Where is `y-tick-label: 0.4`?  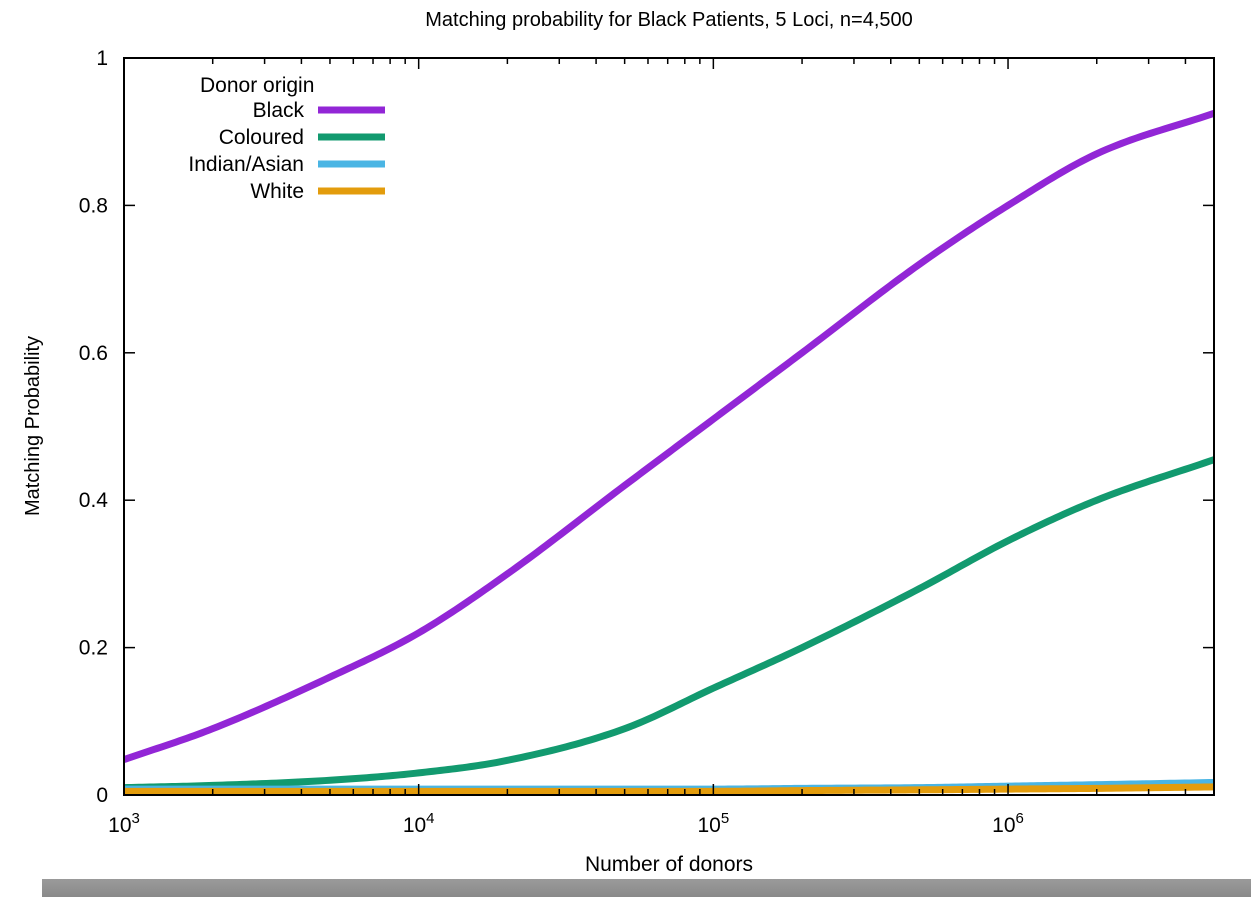 y-tick-label: 0.4 is located at coordinates (94, 500).